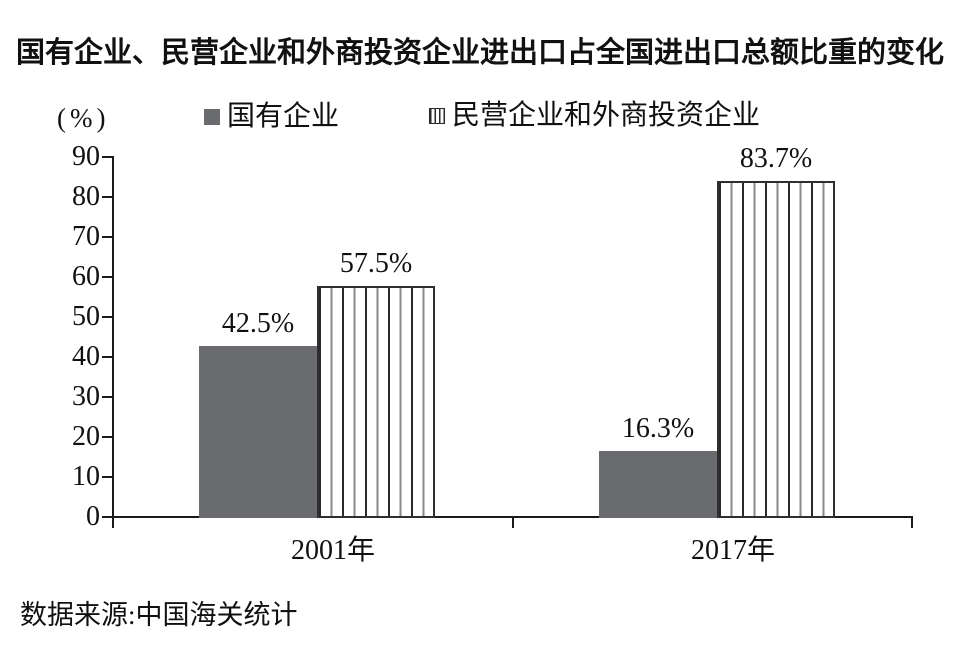  I want to click on legend-item-private-foreign: 民营企业和外商投资企业, so click(594, 116).